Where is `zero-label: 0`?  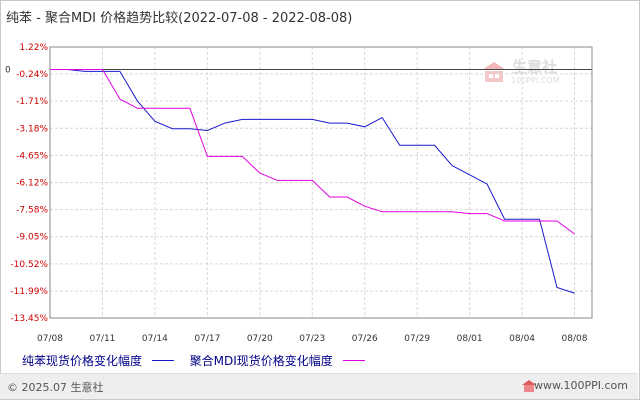
zero-label: 0 is located at coordinates (8, 71).